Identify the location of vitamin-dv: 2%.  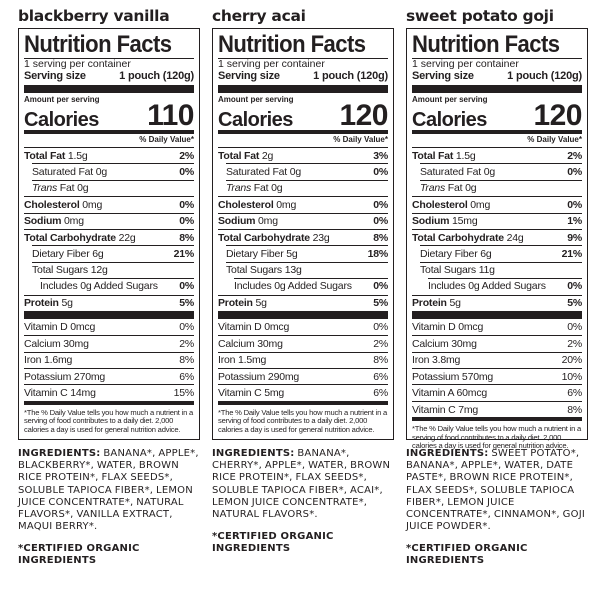
(186, 343).